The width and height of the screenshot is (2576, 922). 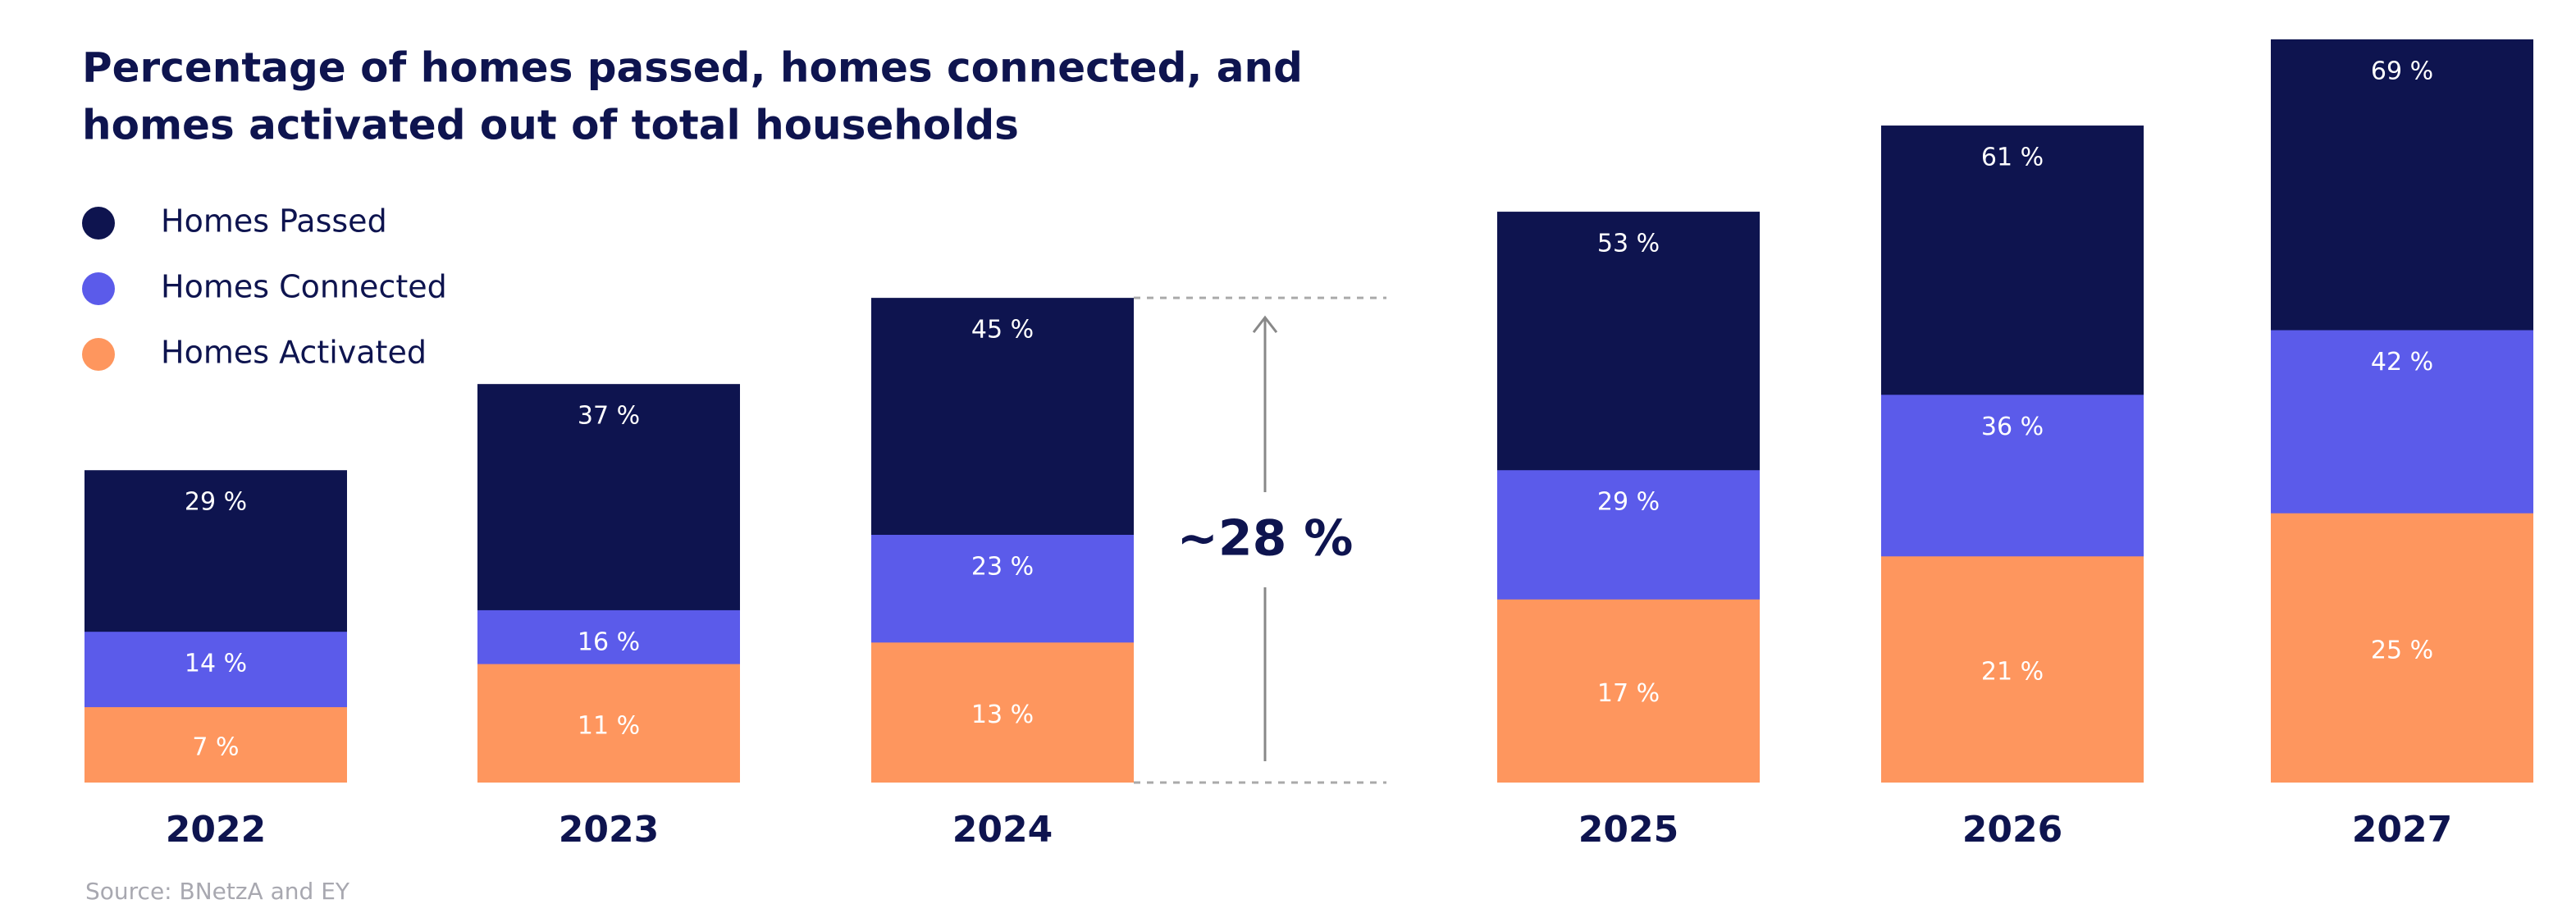 What do you see at coordinates (609, 642) in the screenshot?
I see `data-label: 16 %` at bounding box center [609, 642].